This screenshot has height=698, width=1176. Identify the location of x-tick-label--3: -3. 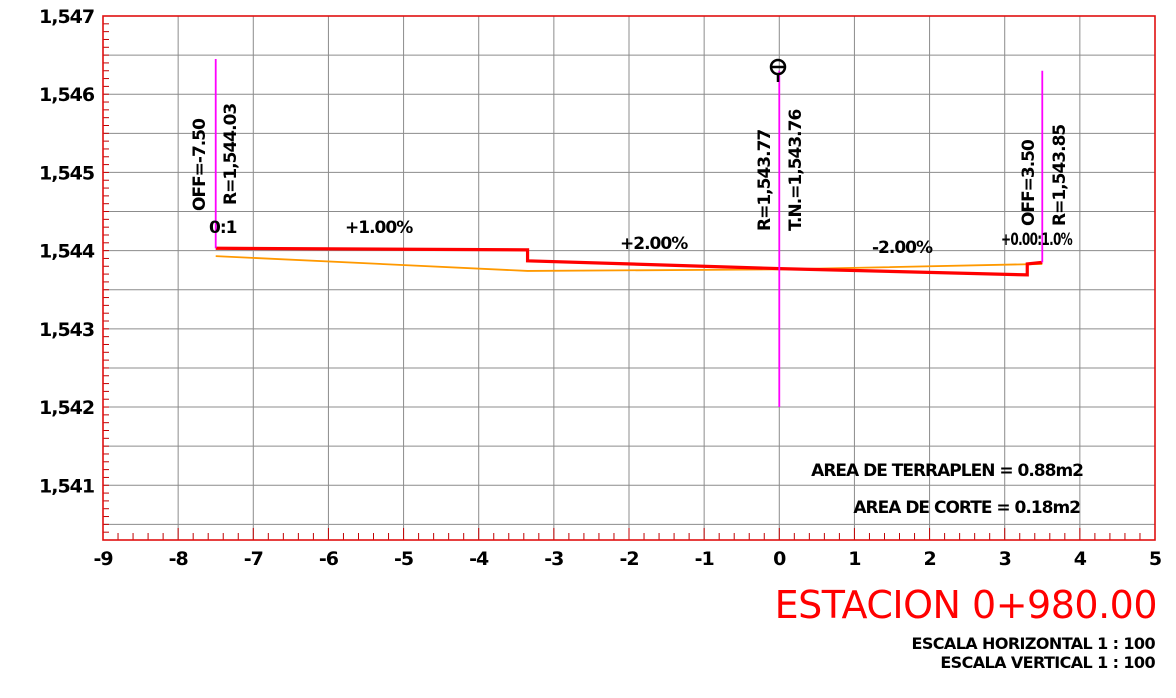
(553, 559).